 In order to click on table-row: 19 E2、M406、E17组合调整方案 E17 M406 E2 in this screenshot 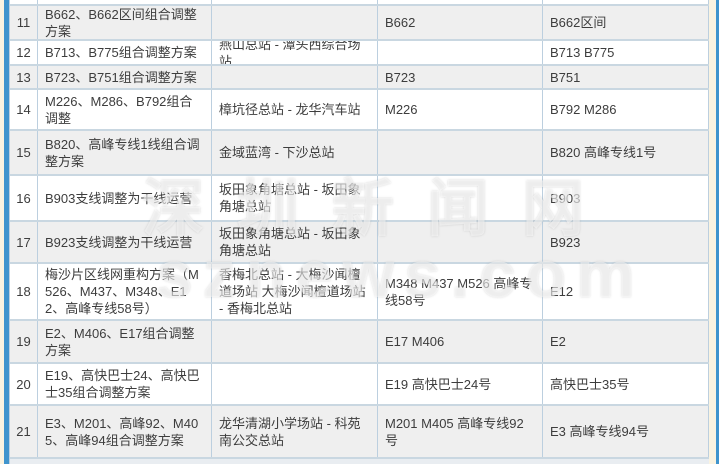, I will do `click(359, 342)`.